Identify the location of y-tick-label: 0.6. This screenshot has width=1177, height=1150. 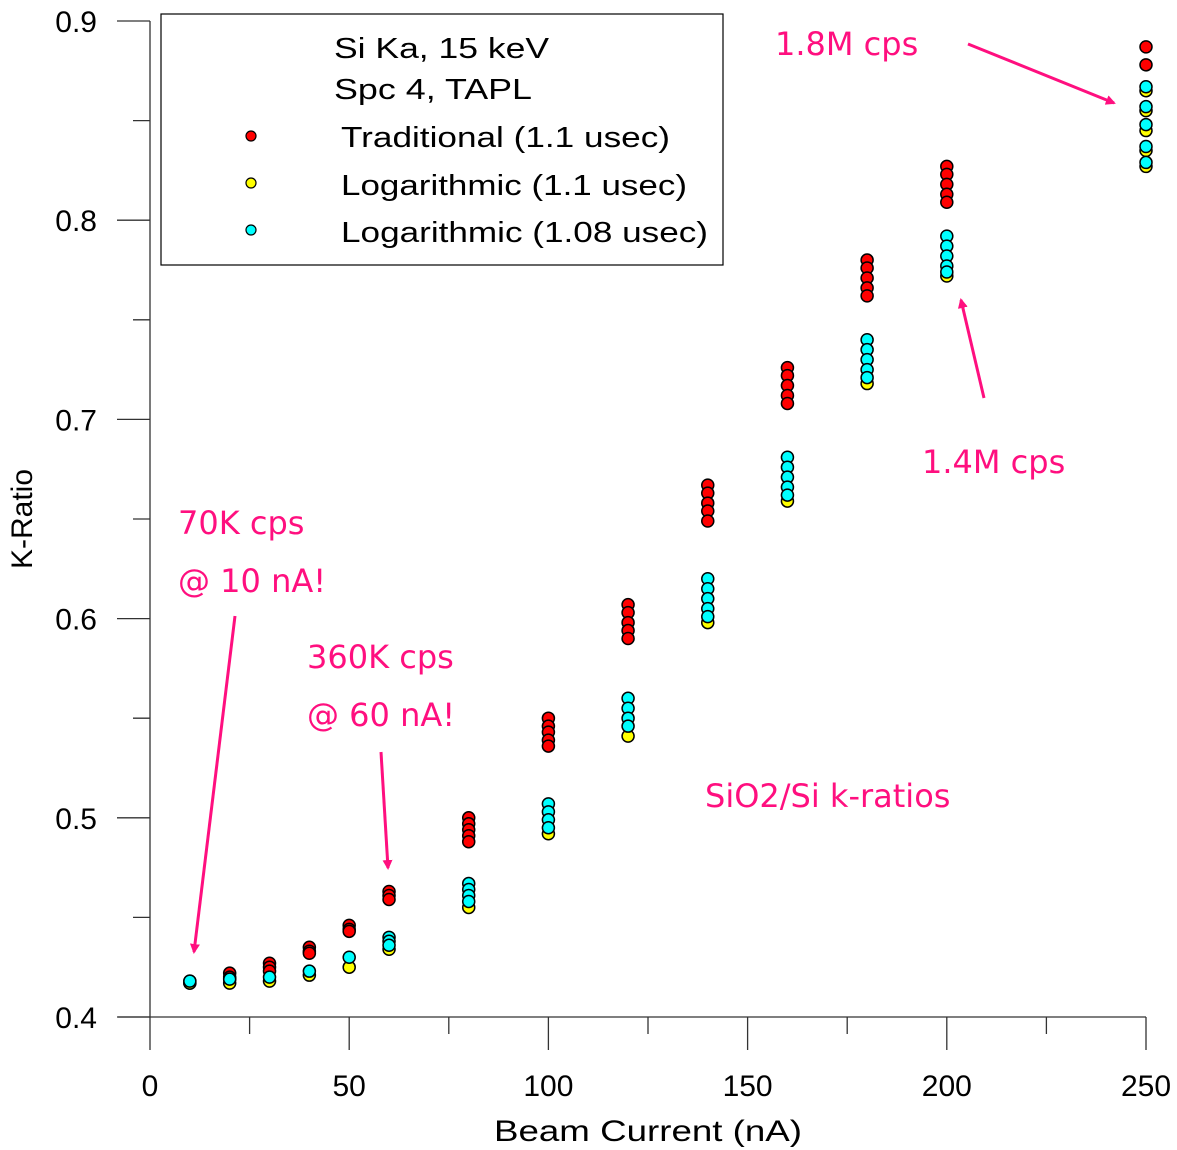
(76, 620).